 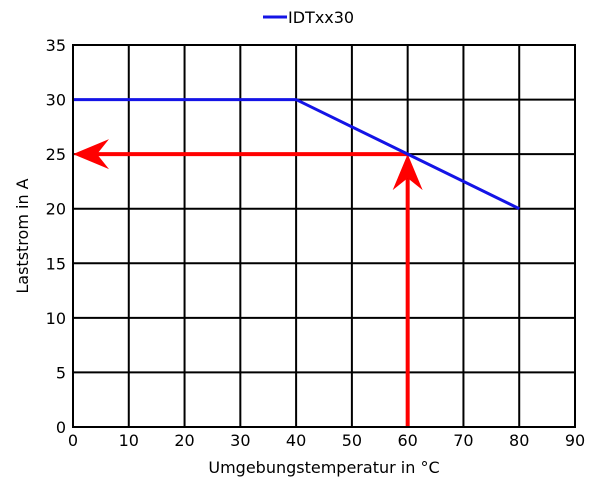 What do you see at coordinates (407, 440) in the screenshot?
I see `x-tick-label: 60` at bounding box center [407, 440].